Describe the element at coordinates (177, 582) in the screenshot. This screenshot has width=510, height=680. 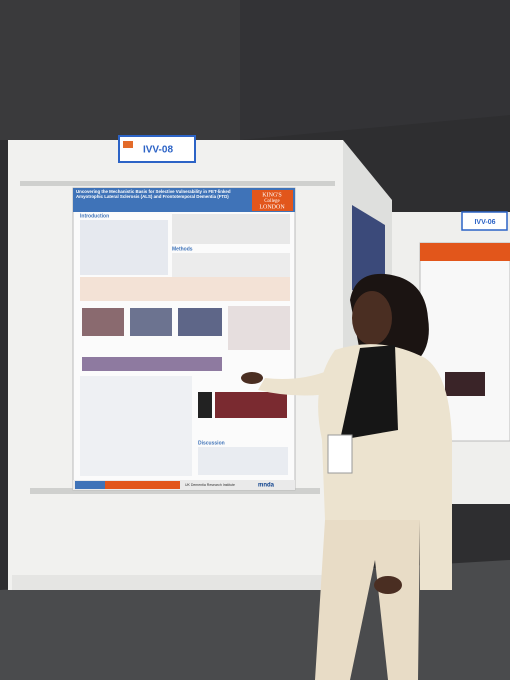
I see `board-base` at that location.